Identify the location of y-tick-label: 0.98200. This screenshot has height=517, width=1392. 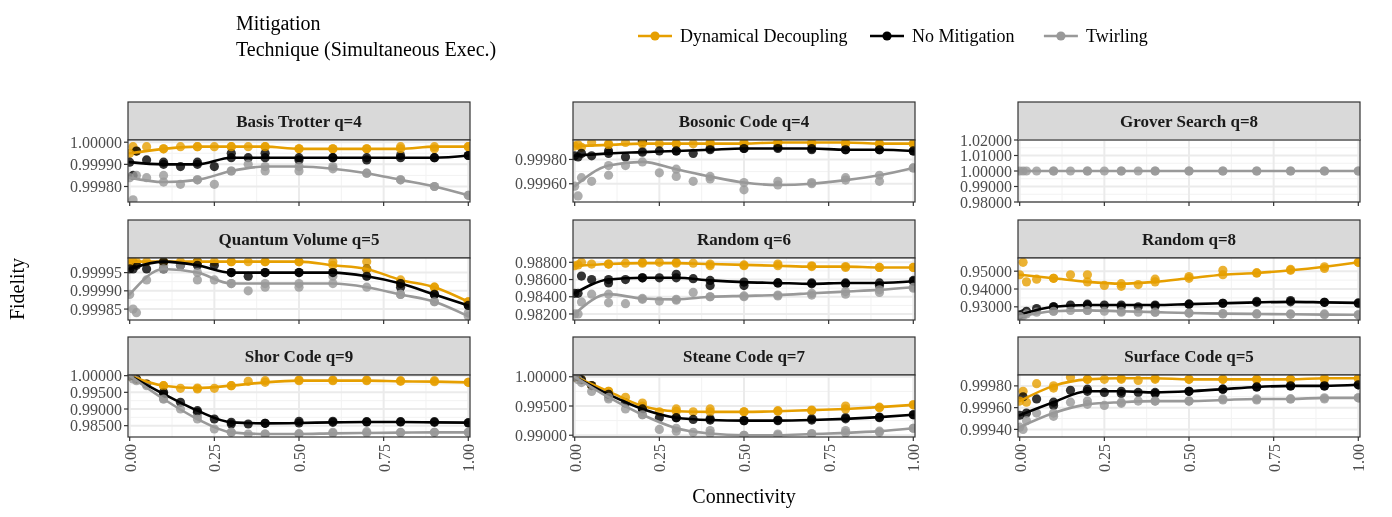
(541, 314).